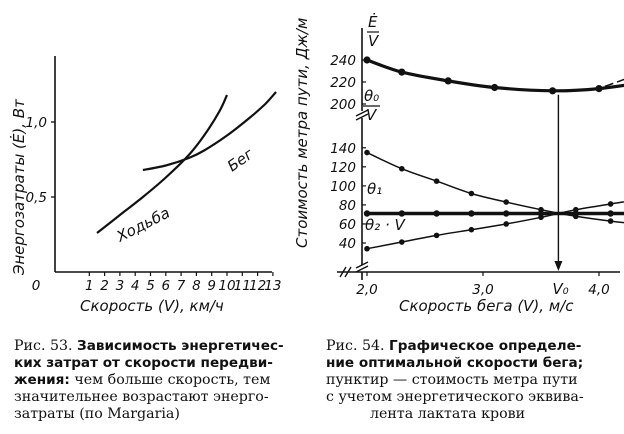  I want to click on fig53-caption-prefix: Рис. 53., so click(46, 346).